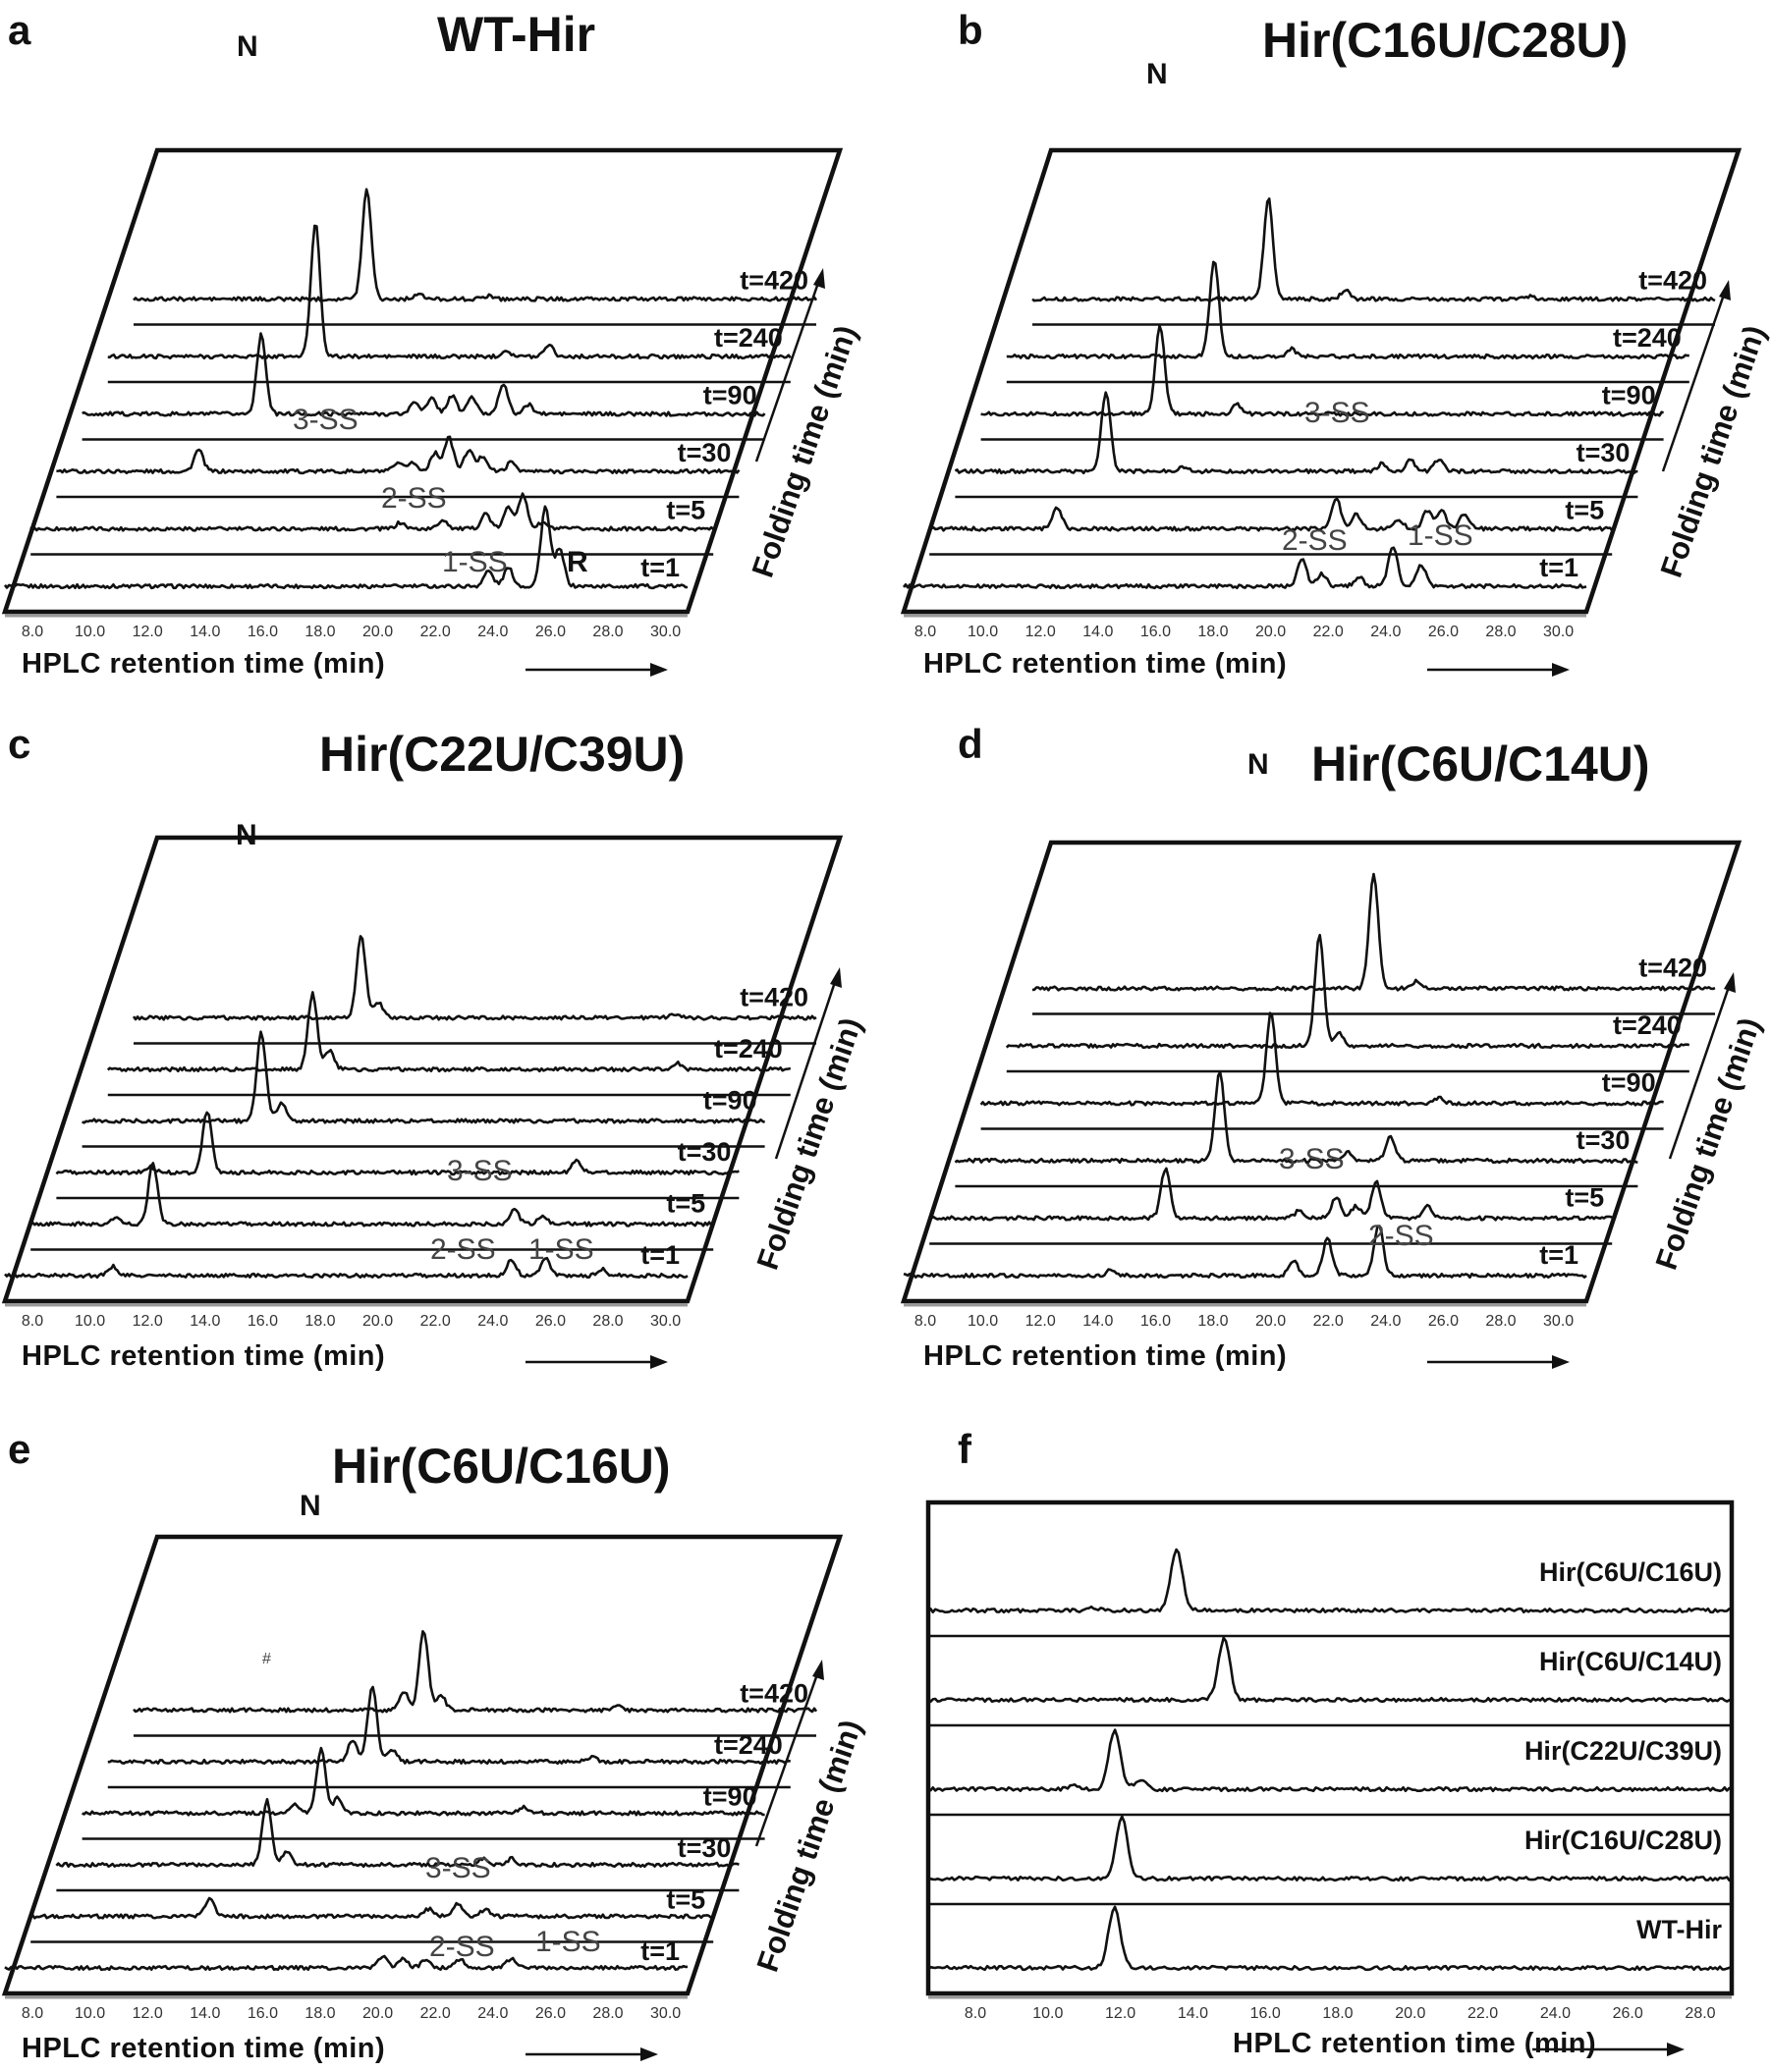  I want to click on panel-f-x-arrowhead, so click(1676, 2049).